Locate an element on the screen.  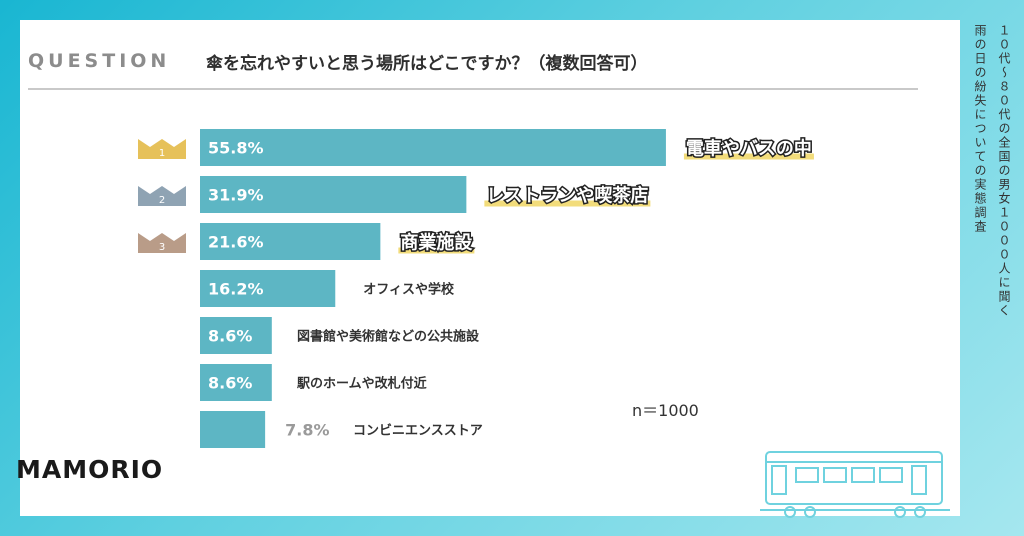
survey-caption: １０代〜８０代の全国の男女１０００人に聞く 雨の日の紛失についての実態調査 is located at coordinates (992, 174).